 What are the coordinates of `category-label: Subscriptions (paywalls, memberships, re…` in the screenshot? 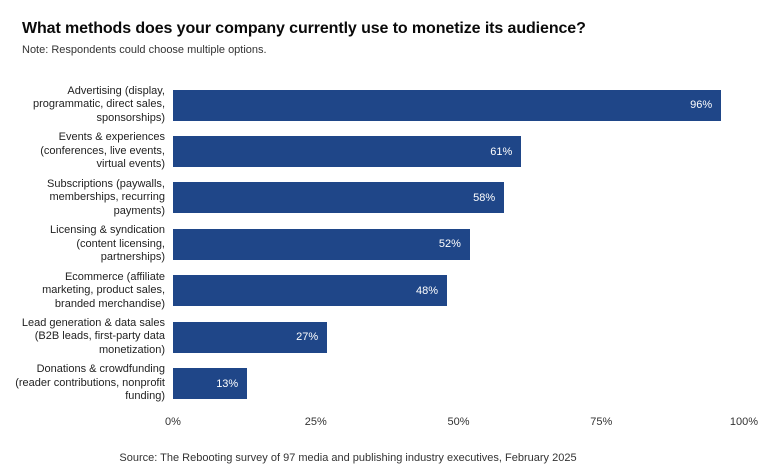 It's located at (106, 197).